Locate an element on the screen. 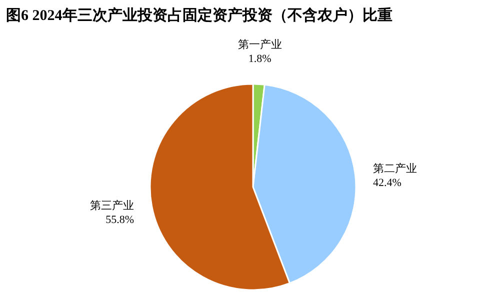 Image resolution: width=500 pixels, height=298 pixels. data-label: 1.8% is located at coordinates (260, 59).